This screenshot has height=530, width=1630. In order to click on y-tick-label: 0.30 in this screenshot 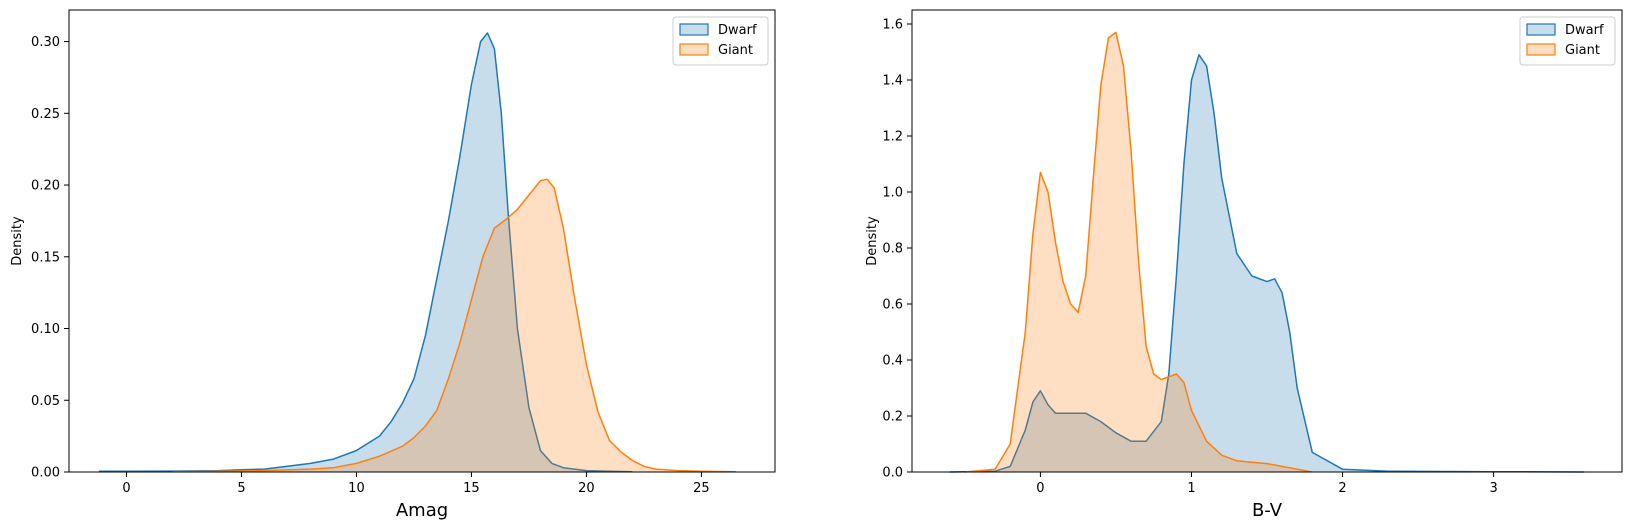, I will do `click(45, 42)`.